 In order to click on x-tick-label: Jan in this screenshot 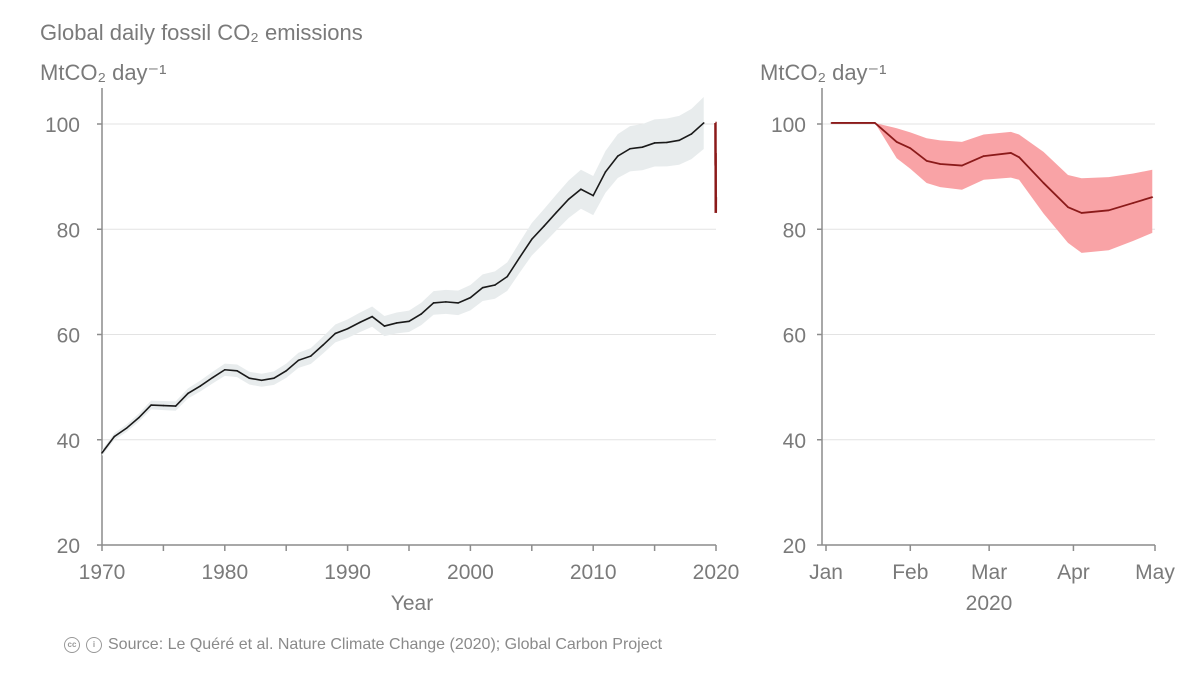, I will do `click(826, 572)`.